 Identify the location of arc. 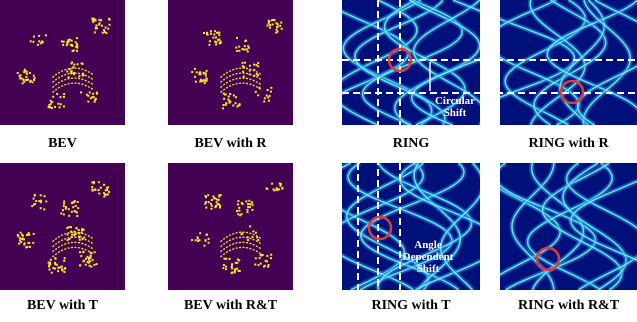
(73, 72).